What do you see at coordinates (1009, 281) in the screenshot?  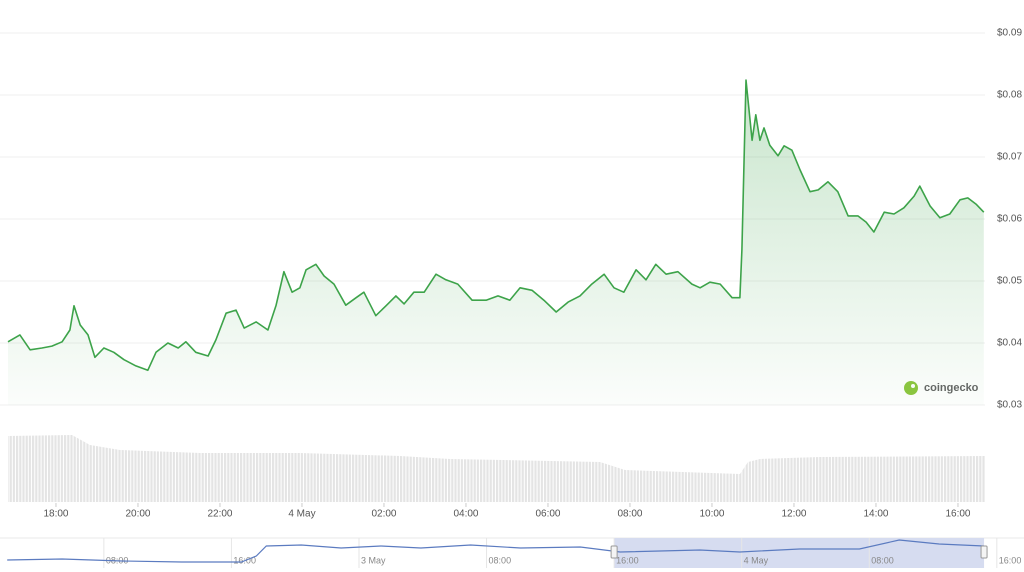 I see `y-tick-label: $0.05` at bounding box center [1009, 281].